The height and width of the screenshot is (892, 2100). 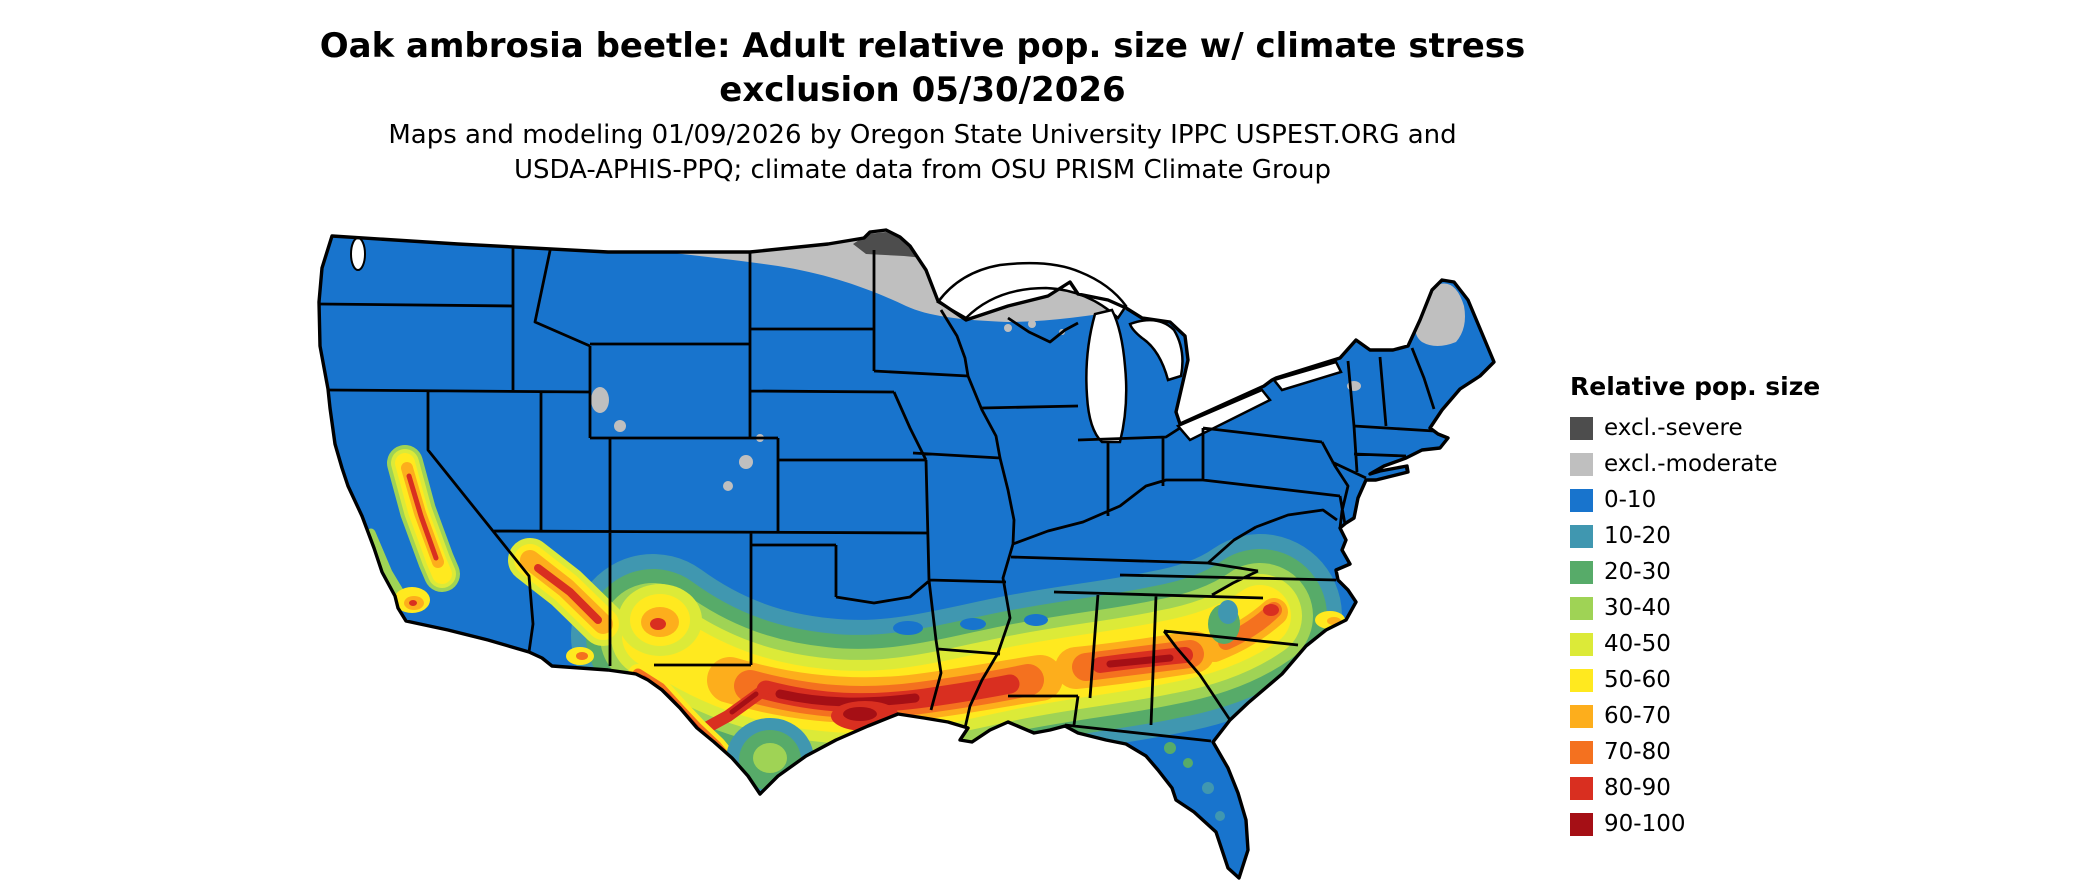 I want to click on legend-label: 60-70, so click(x=1637, y=716).